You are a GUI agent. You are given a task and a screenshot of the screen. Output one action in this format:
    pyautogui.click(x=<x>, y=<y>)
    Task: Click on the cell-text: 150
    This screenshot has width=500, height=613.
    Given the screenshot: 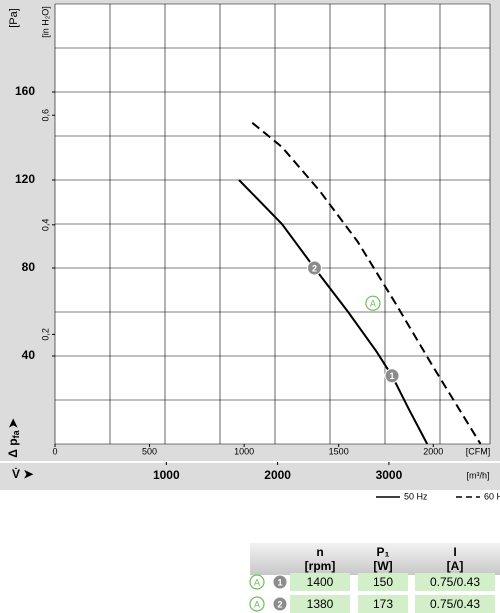 What is the action you would take?
    pyautogui.click(x=383, y=582)
    